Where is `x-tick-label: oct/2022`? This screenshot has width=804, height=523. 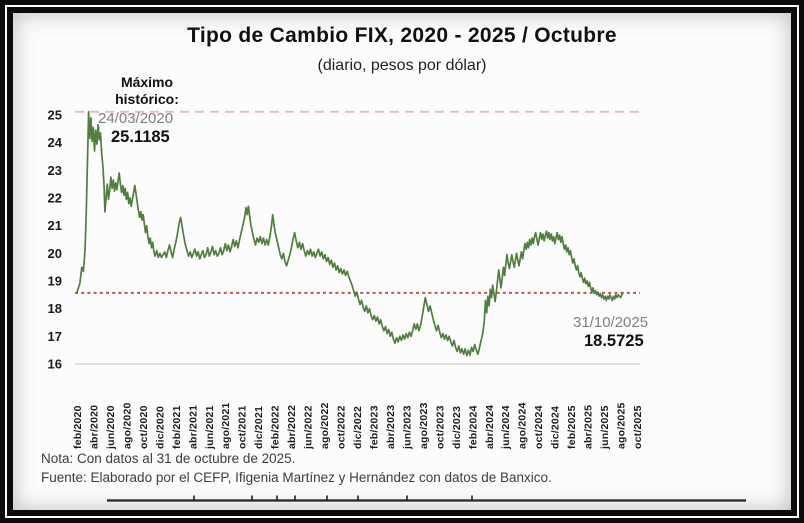 x-tick-label: oct/2022 is located at coordinates (342, 427).